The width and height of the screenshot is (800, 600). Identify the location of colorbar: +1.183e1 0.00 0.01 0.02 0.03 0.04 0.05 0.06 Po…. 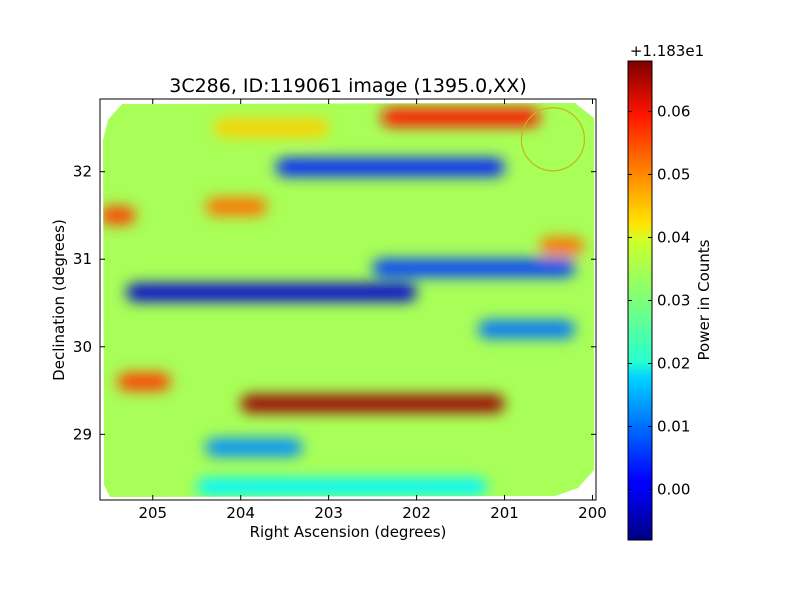
(670, 291).